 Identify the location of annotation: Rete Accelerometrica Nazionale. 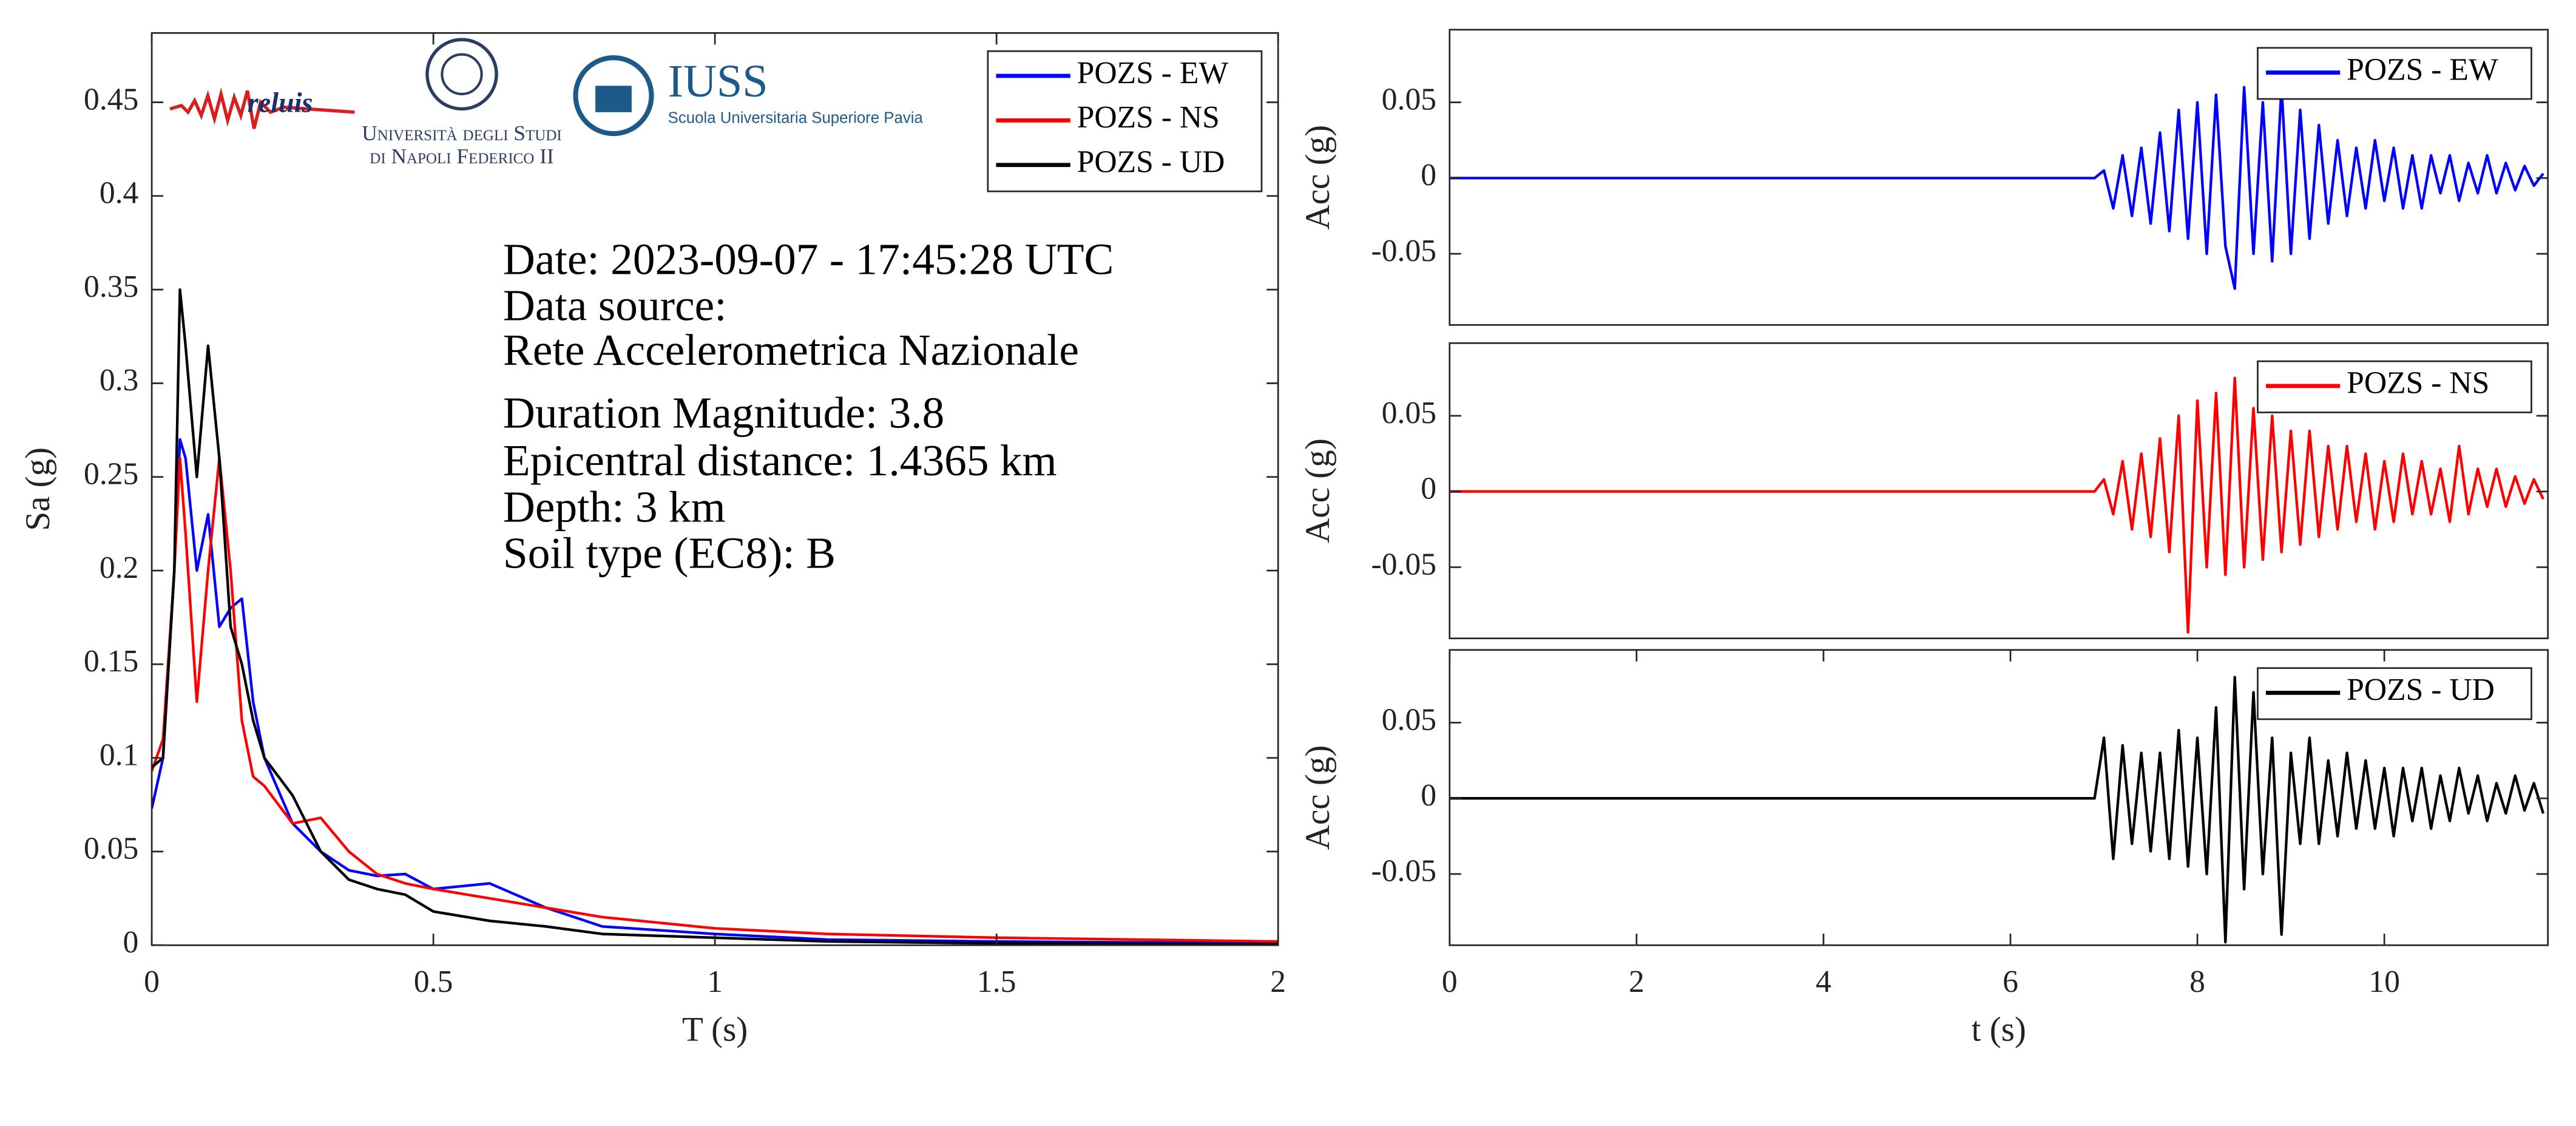
(791, 350).